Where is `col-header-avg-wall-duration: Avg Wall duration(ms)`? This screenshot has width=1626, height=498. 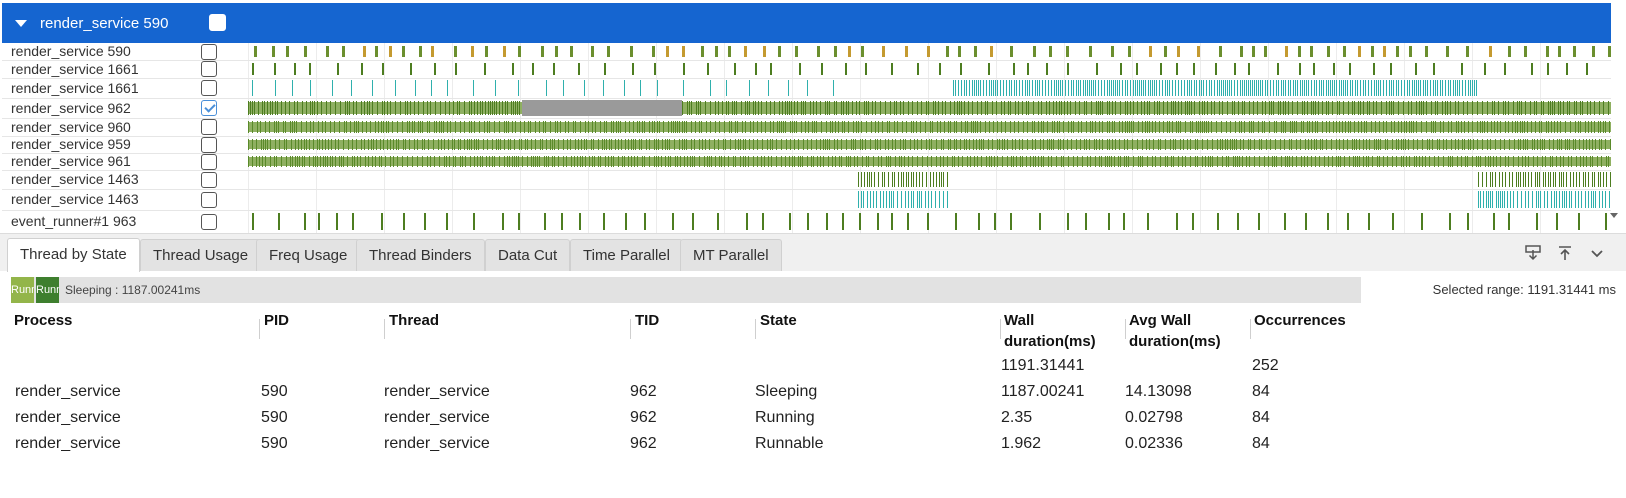
col-header-avg-wall-duration: Avg Wall duration(ms) is located at coordinates (1175, 331).